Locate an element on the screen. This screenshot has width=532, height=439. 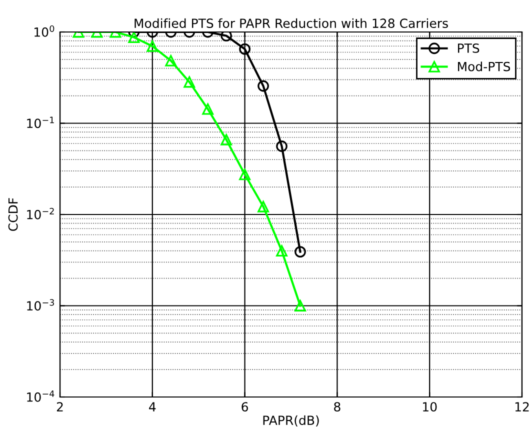
x-axis-title: PAPR(dB) is located at coordinates (291, 420).